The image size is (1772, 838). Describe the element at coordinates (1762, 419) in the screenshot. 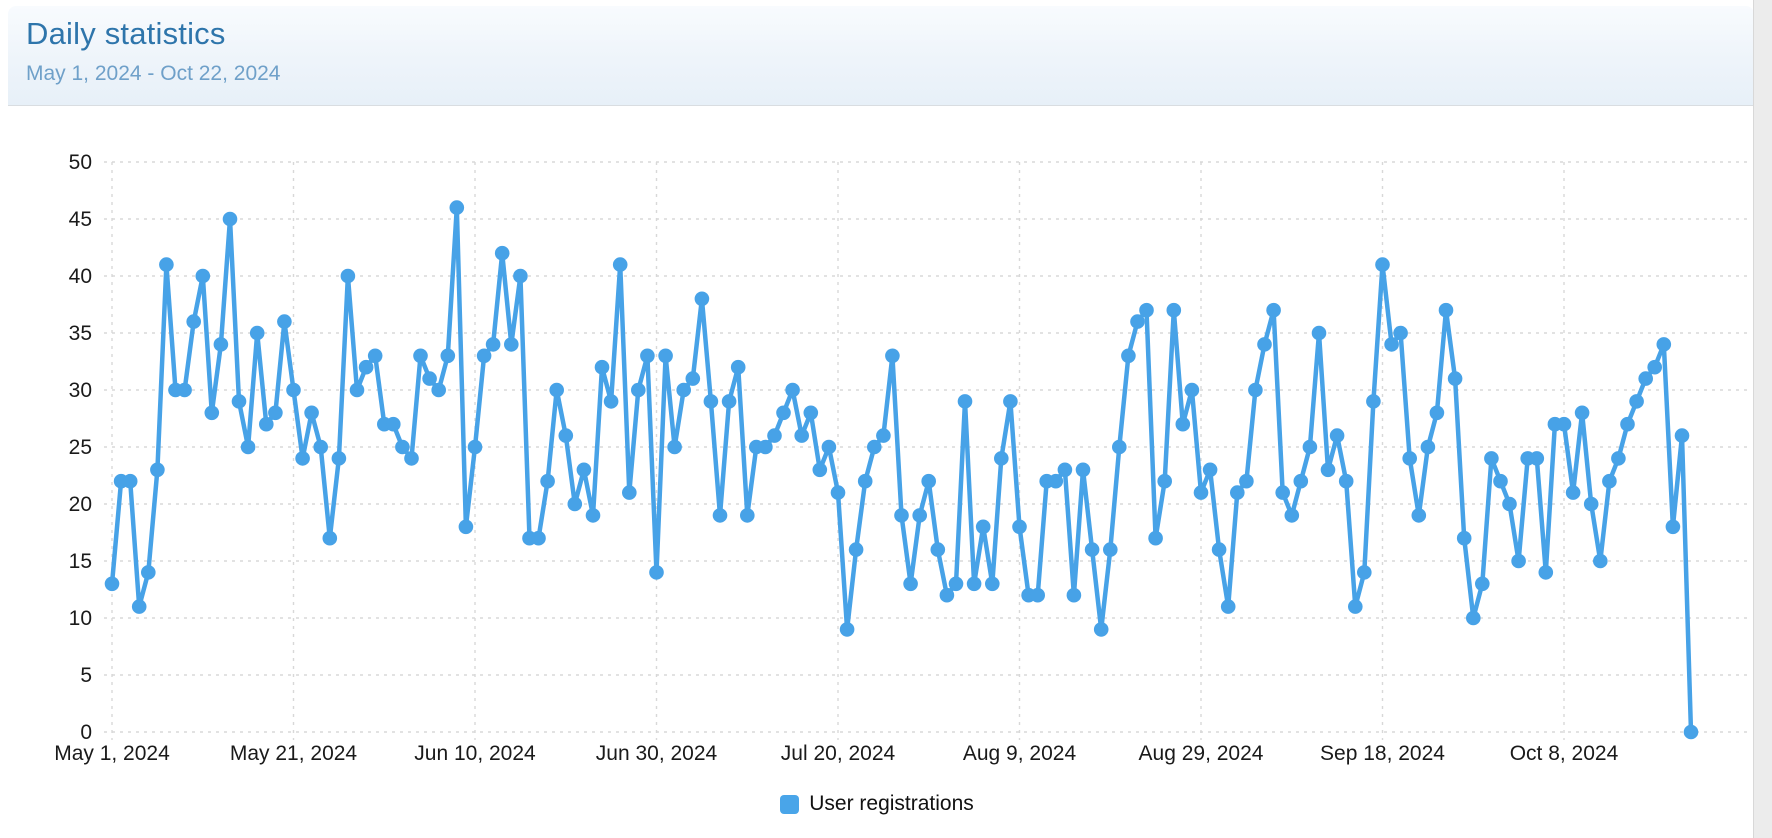

I see `scrollbar-gutter` at that location.